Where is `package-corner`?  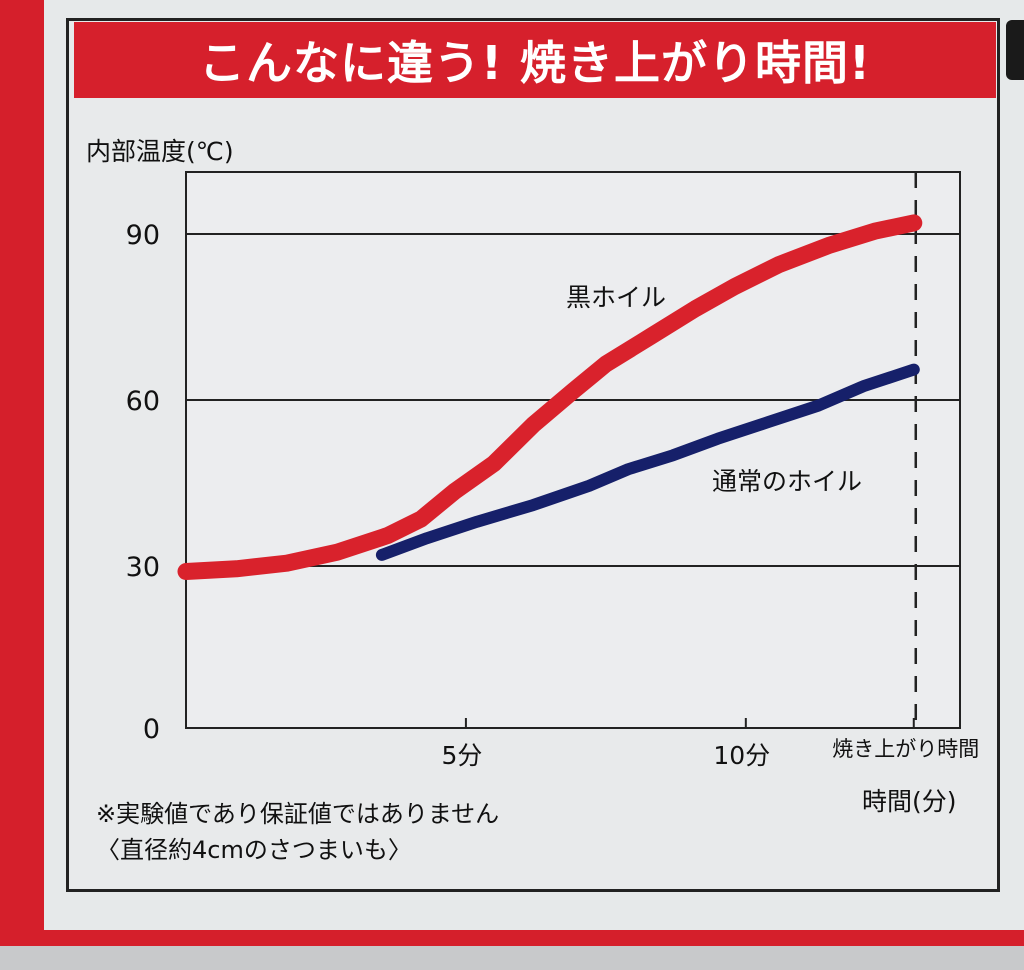 package-corner is located at coordinates (1015, 50).